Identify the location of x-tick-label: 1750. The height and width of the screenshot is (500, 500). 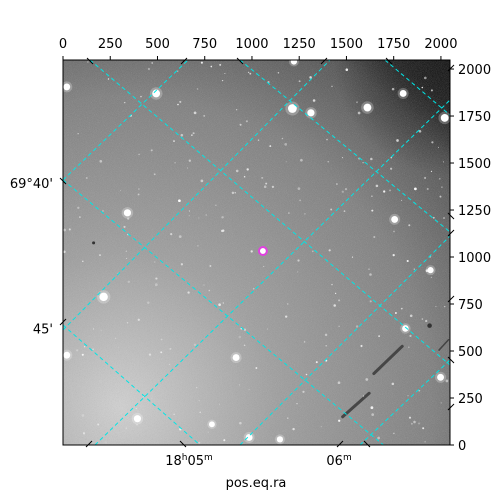
(393, 44).